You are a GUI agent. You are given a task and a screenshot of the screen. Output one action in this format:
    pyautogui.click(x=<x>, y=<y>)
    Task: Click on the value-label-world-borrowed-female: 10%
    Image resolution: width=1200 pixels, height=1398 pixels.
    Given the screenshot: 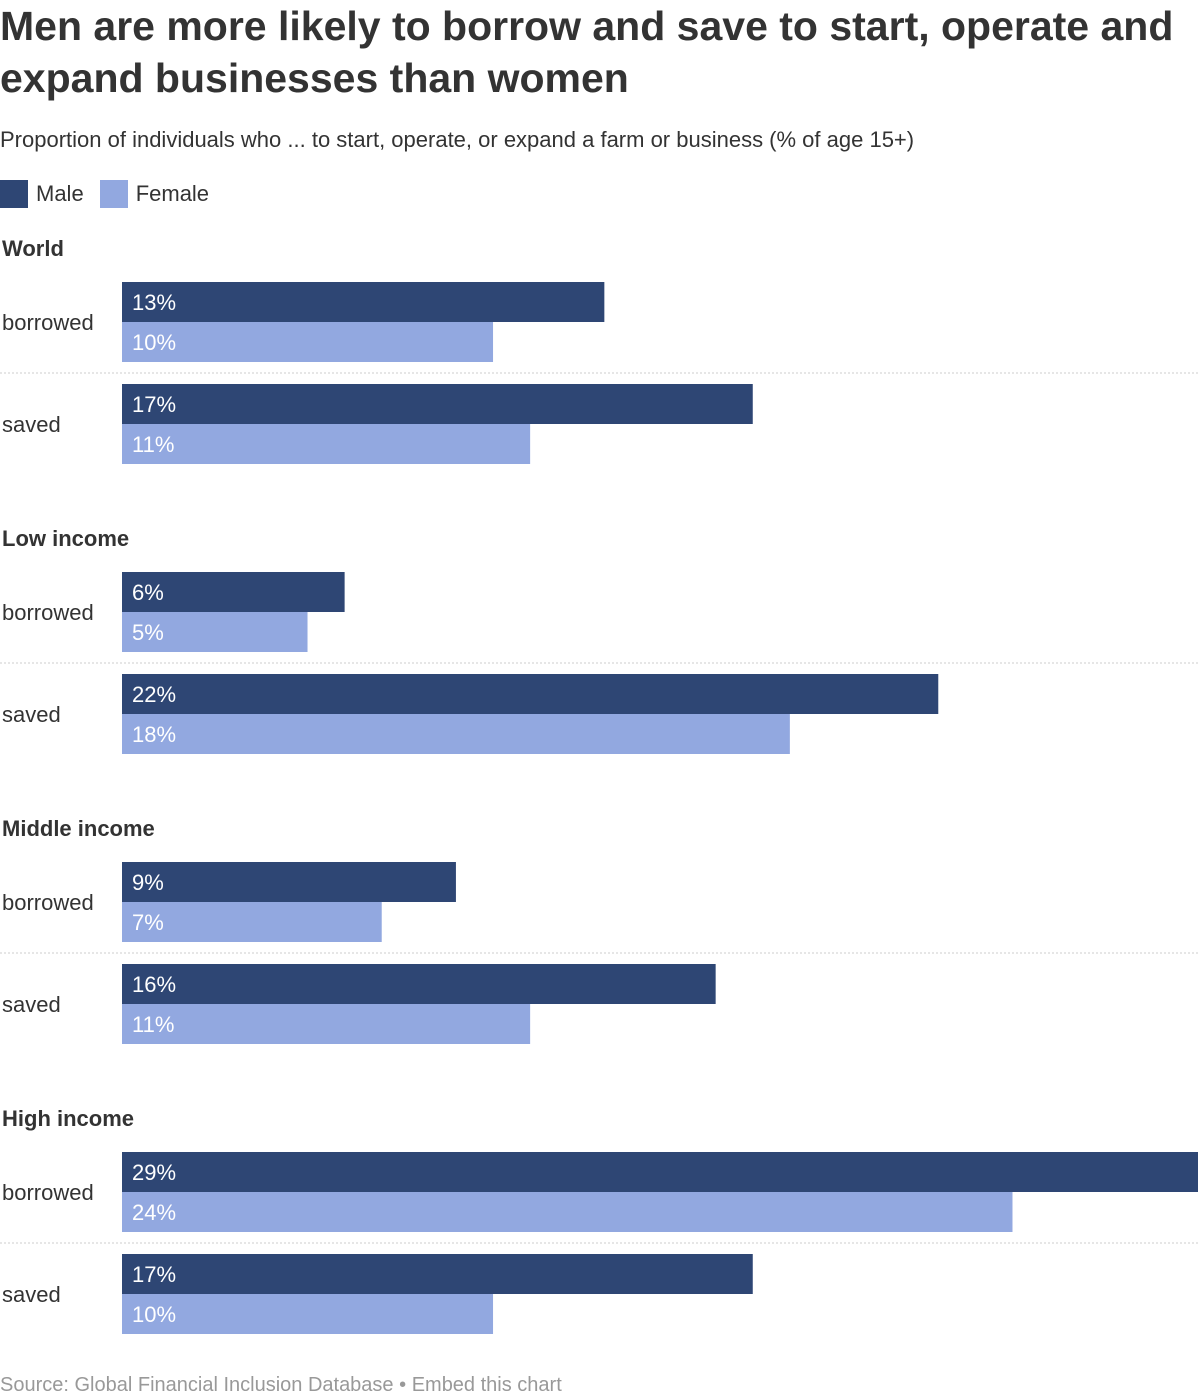 What is the action you would take?
    pyautogui.click(x=154, y=342)
    